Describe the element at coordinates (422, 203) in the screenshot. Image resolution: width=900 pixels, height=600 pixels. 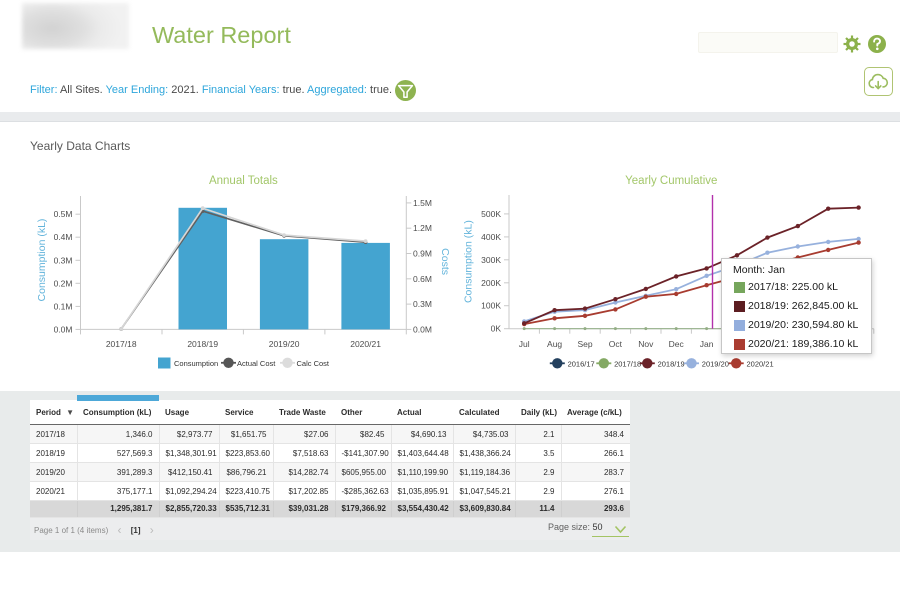
I see `svg-text: 1.5M` at that location.